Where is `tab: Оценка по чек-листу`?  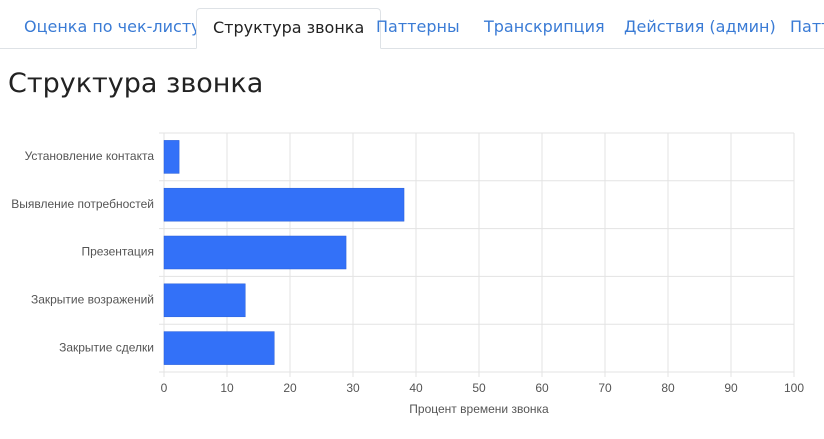
tab: Оценка по чек-листу is located at coordinates (112, 26).